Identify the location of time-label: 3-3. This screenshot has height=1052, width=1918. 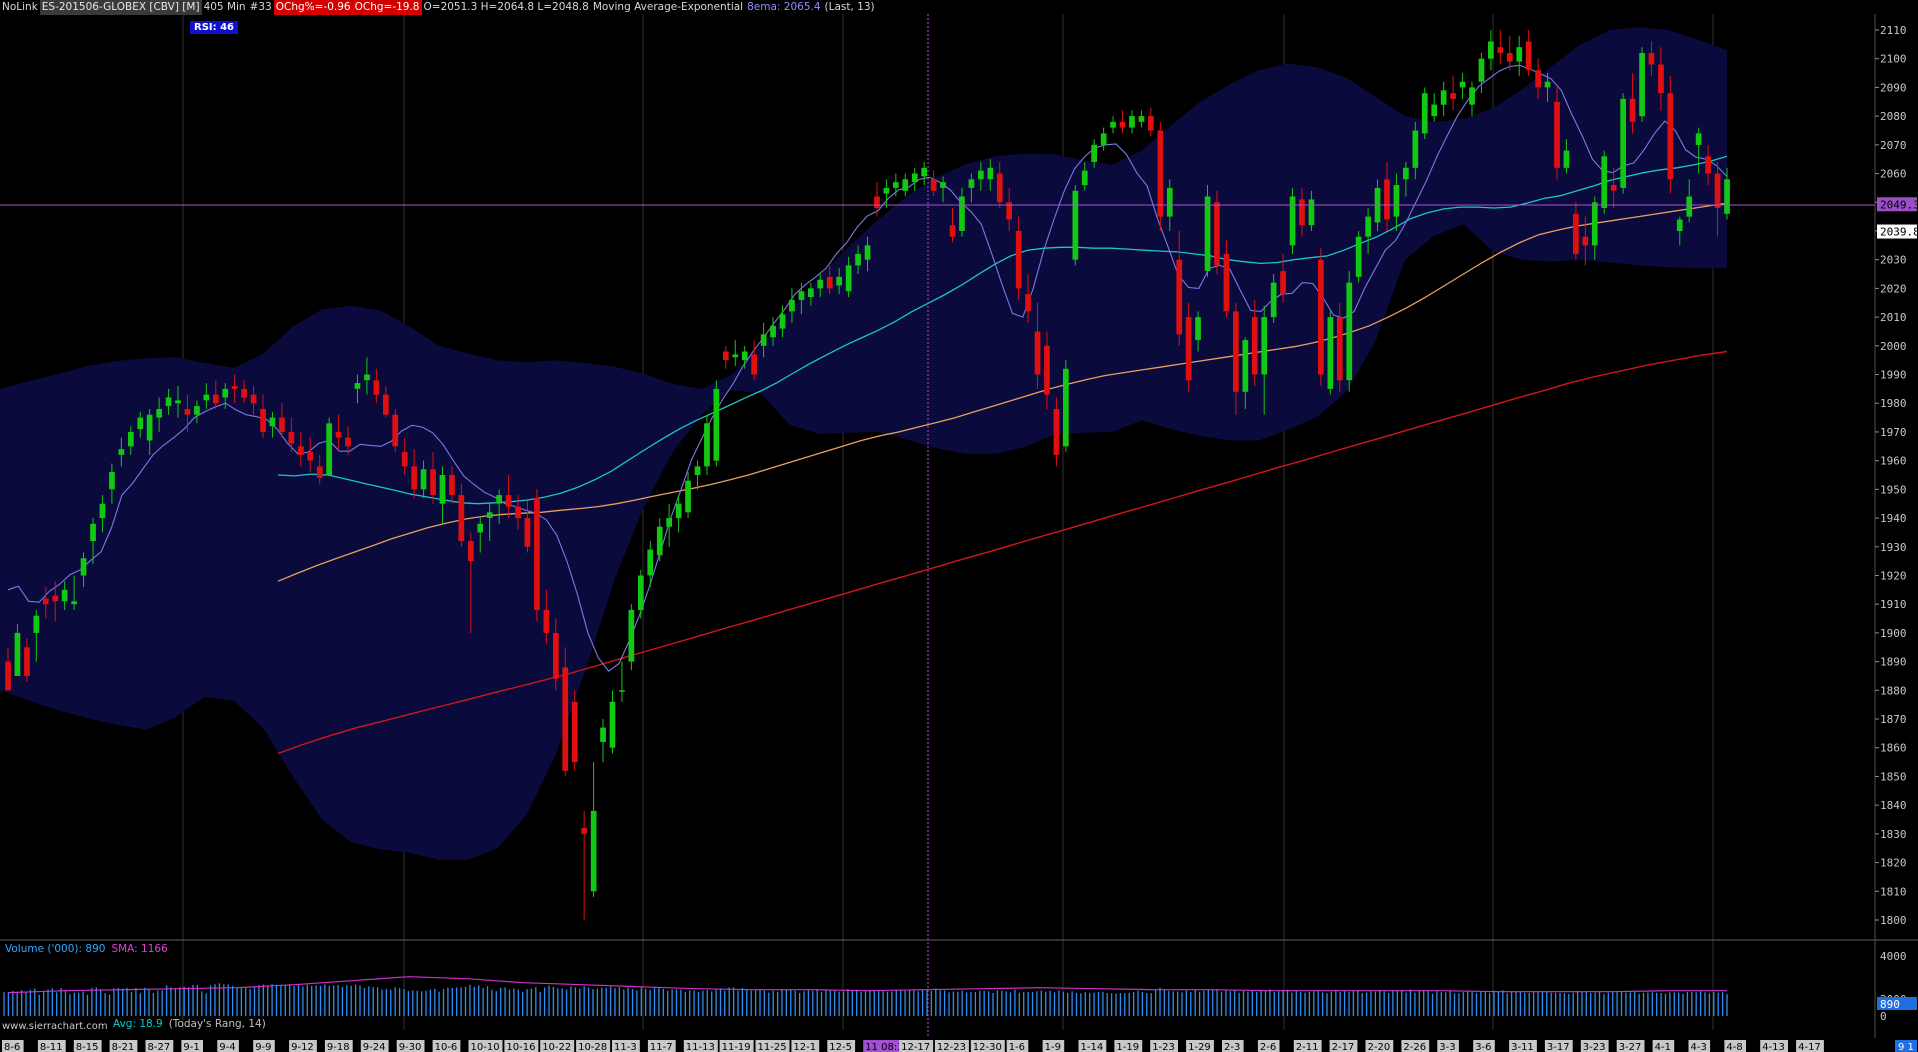
(1447, 1047).